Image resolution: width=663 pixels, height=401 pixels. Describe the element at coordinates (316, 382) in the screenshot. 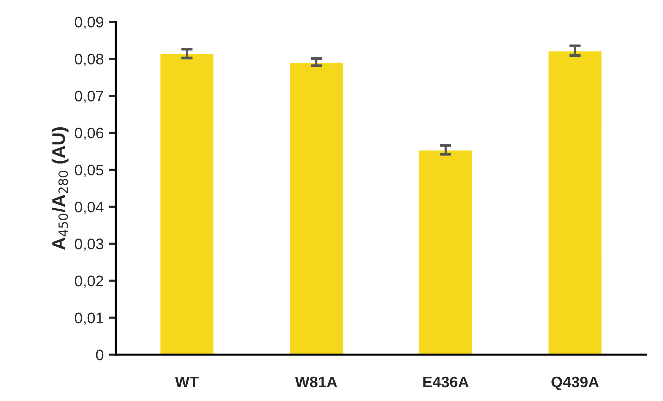

I see `x-tick-label: W81A` at that location.